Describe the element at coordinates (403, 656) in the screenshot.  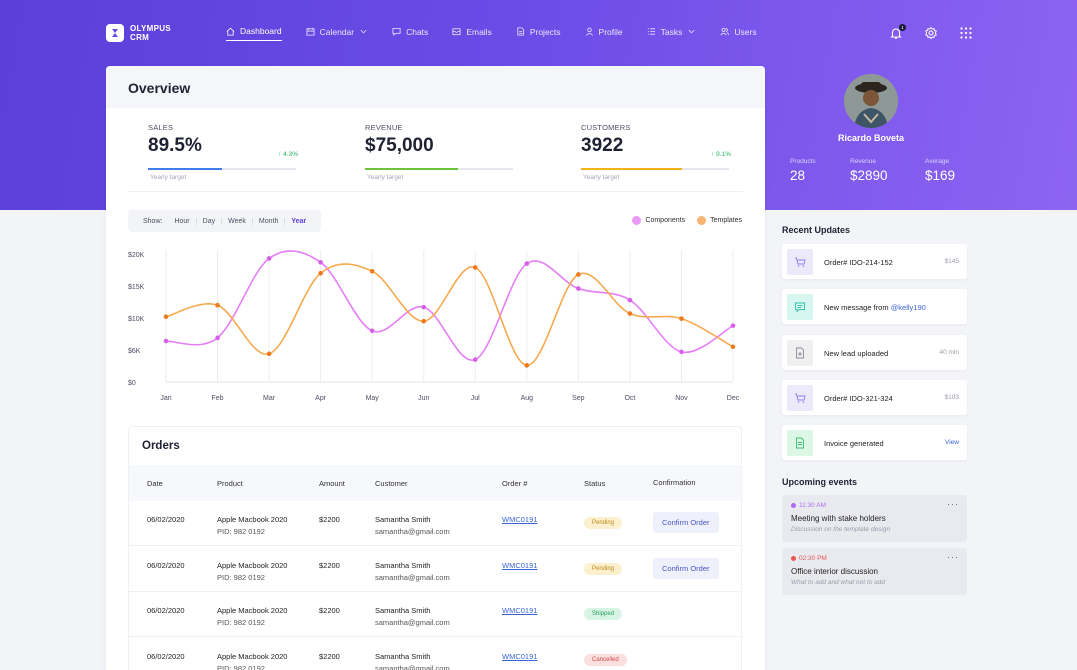
I see `customer-name: Samantha Smith` at that location.